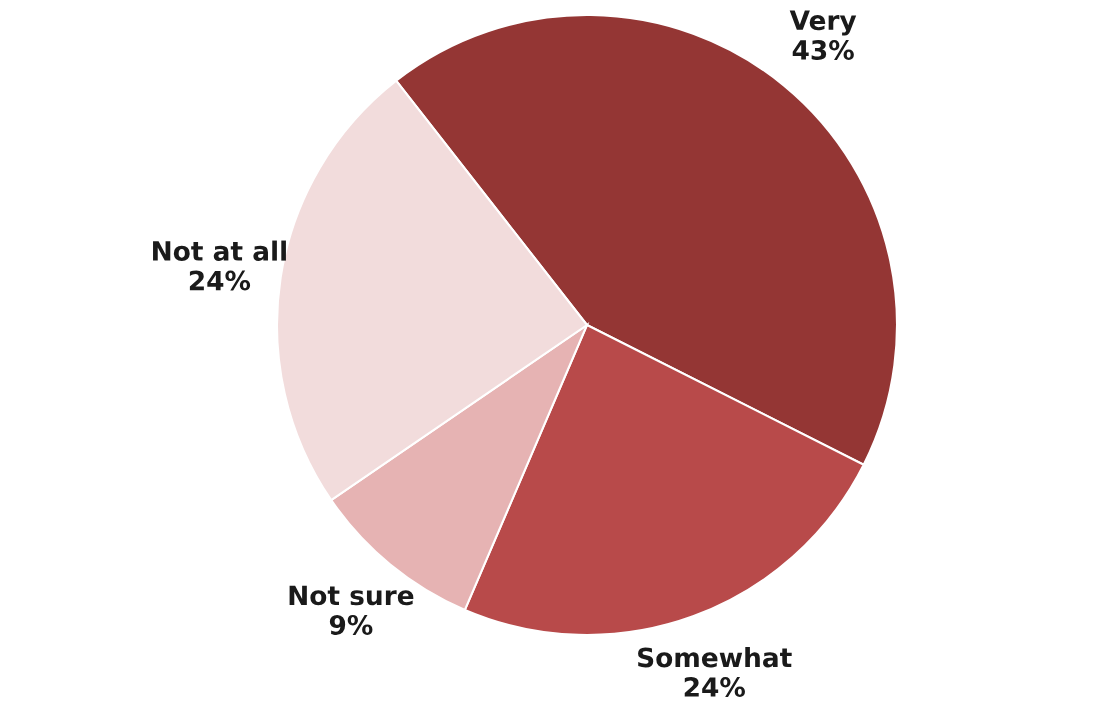  I want to click on slice-label: Not sure, so click(351, 595).